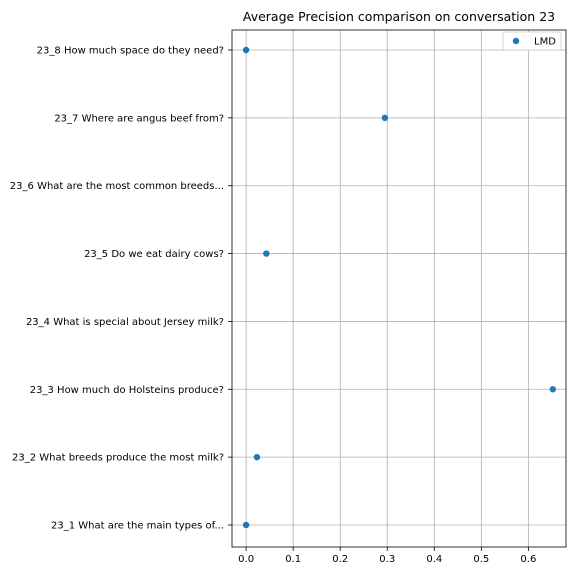 The image size is (576, 576). Describe the element at coordinates (340, 559) in the screenshot. I see `x-tick-label: 0.2` at that location.